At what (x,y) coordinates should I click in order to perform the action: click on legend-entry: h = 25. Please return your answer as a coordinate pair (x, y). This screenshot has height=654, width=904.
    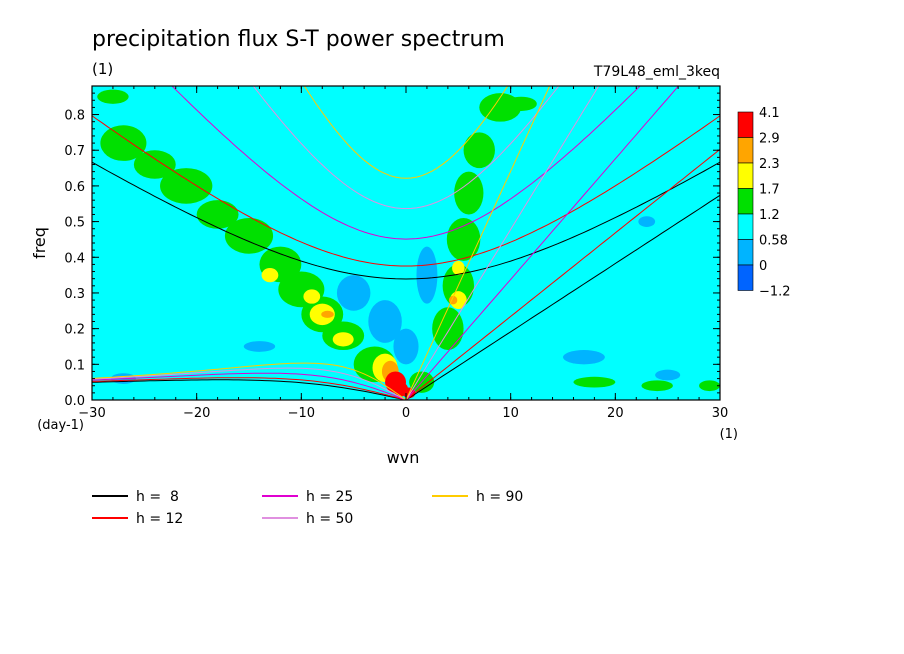
    Looking at the image, I should click on (329, 497).